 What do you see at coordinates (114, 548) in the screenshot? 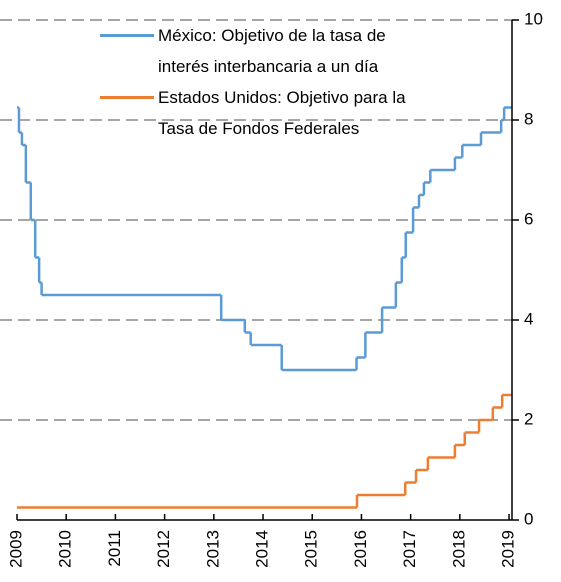
I see `x-tick-label: 2011` at bounding box center [114, 548].